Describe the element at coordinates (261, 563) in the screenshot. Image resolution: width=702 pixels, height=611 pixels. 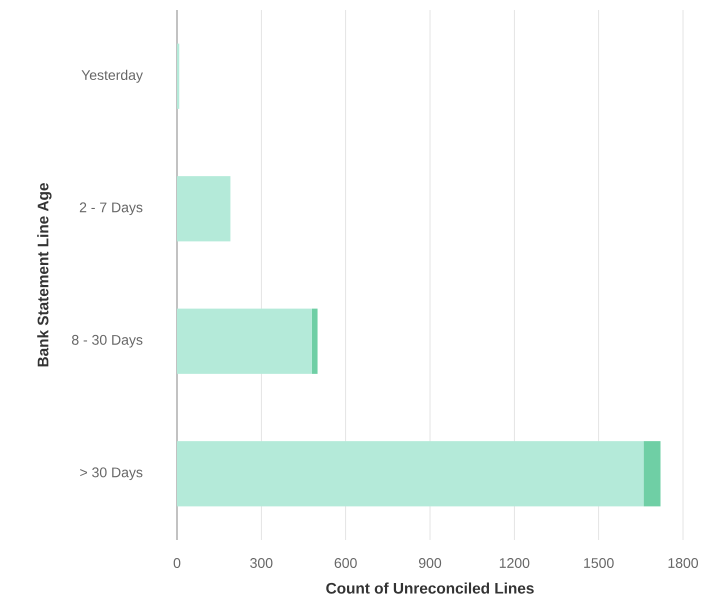
I see `x-tick-label: 300` at that location.